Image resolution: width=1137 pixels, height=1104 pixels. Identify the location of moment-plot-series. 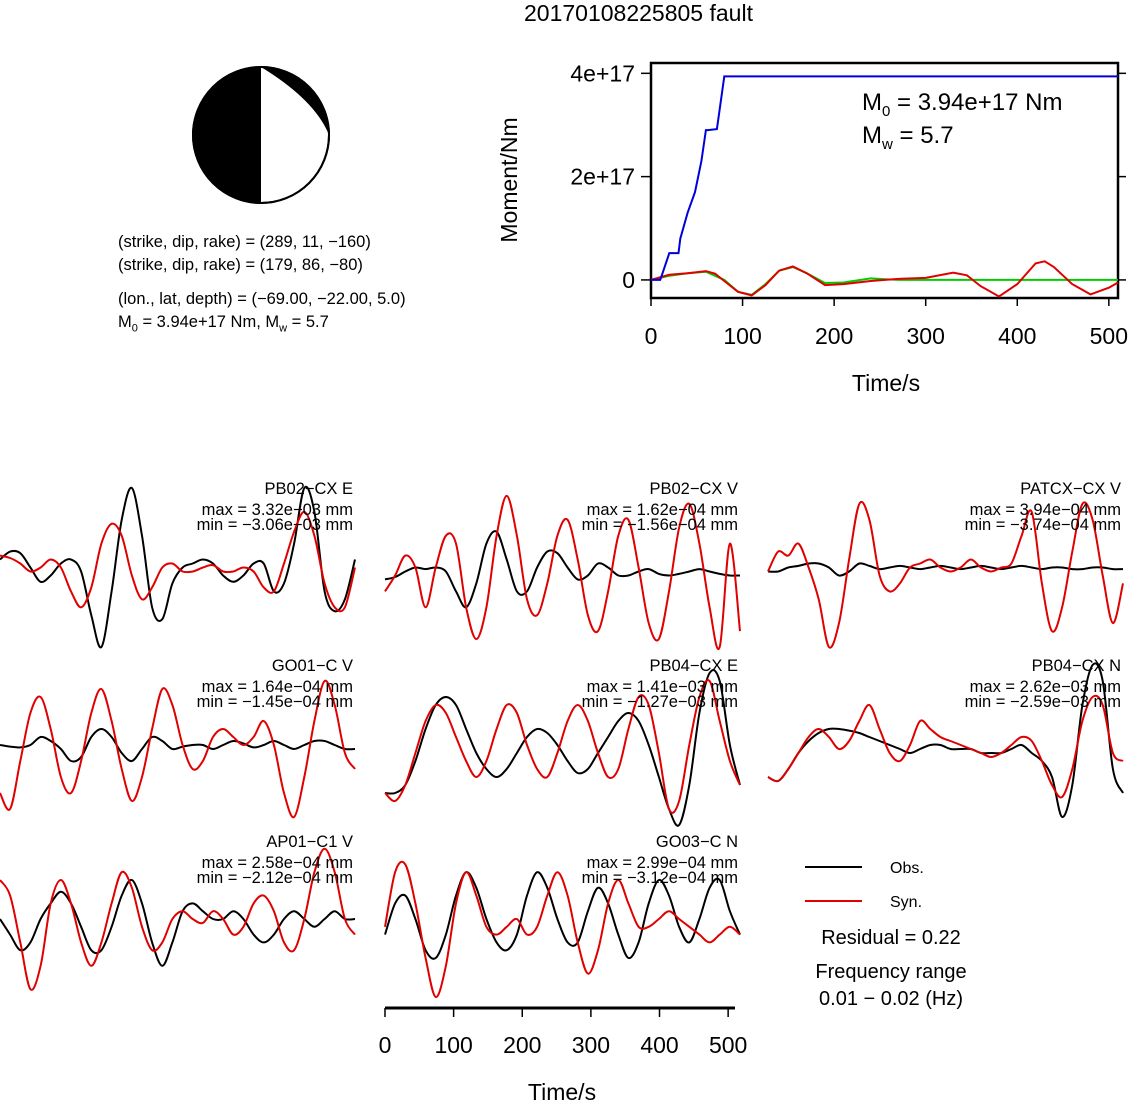
(884, 186).